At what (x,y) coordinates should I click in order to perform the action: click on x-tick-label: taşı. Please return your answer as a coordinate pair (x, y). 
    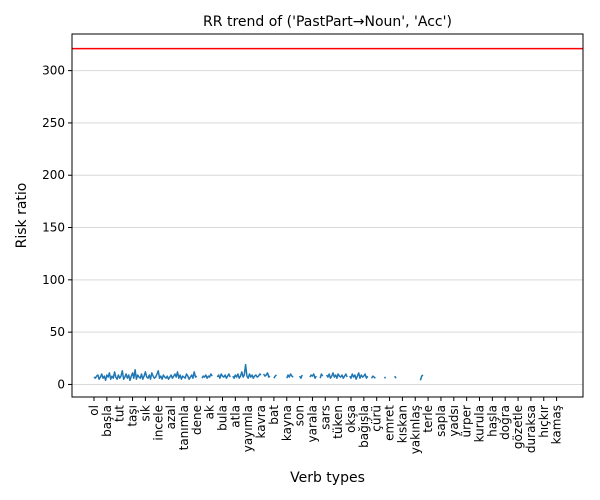
    Looking at the image, I should click on (133, 416).